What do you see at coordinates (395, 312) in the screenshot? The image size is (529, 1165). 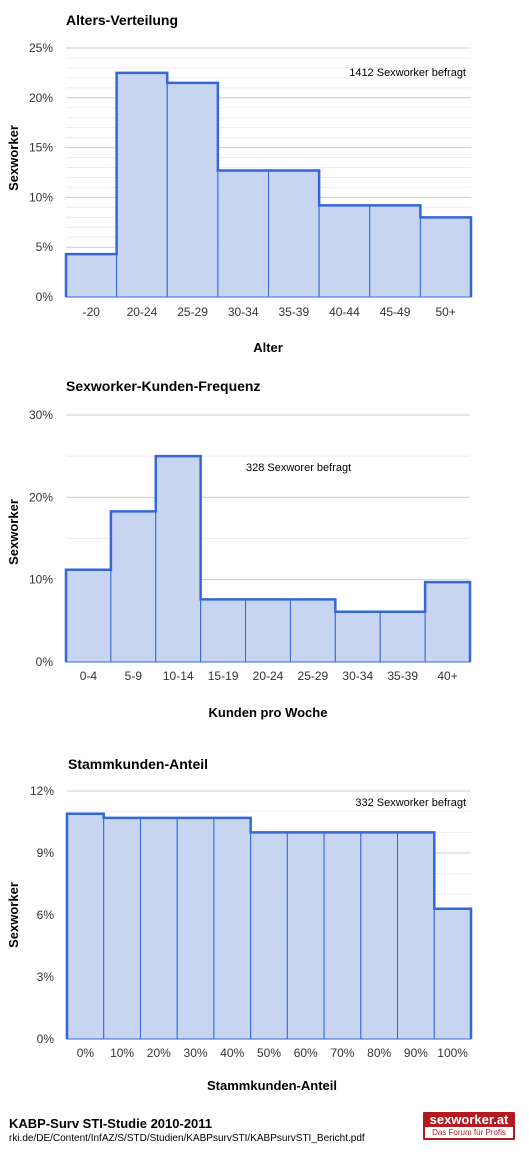 I see `x-tick-label: 45-49` at bounding box center [395, 312].